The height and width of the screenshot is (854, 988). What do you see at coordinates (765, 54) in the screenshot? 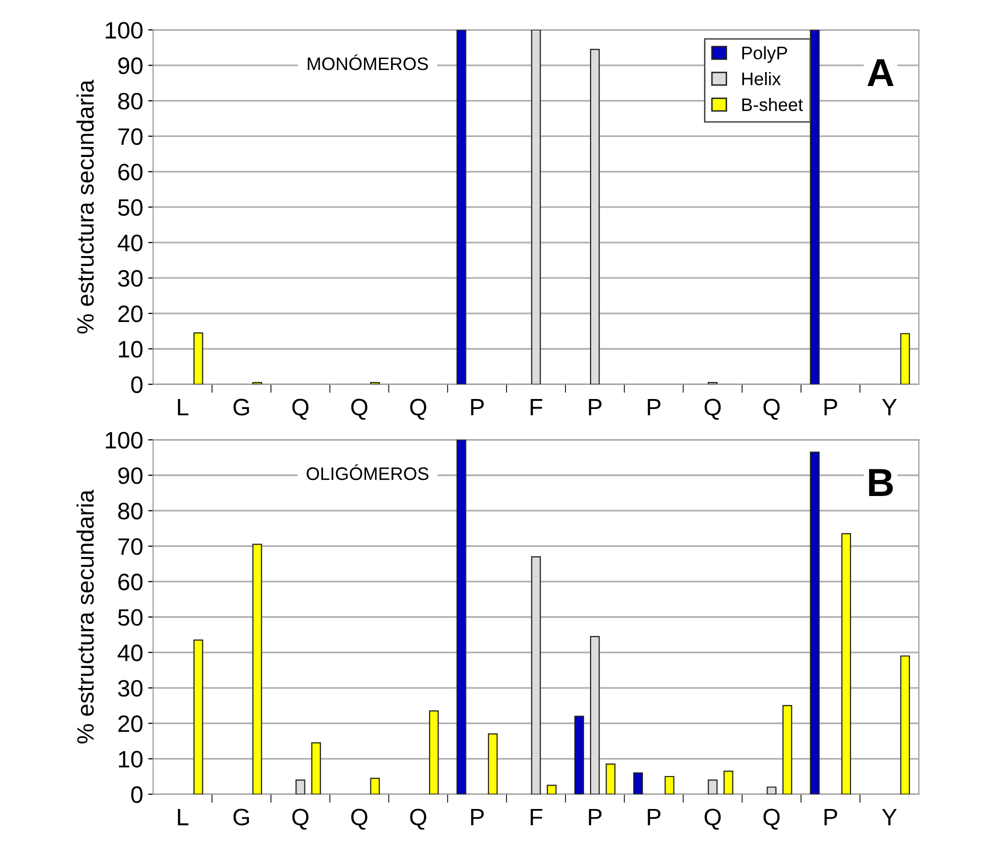
I see `legend-label: PolyP` at bounding box center [765, 54].